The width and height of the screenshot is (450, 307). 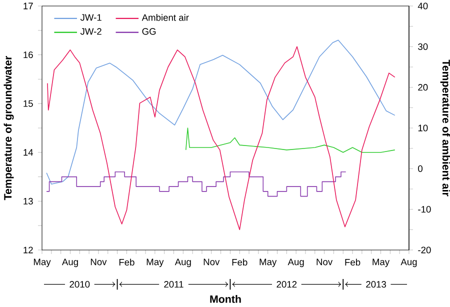 I want to click on y2-axis-title: Temperature of ambient air, so click(x=445, y=128).